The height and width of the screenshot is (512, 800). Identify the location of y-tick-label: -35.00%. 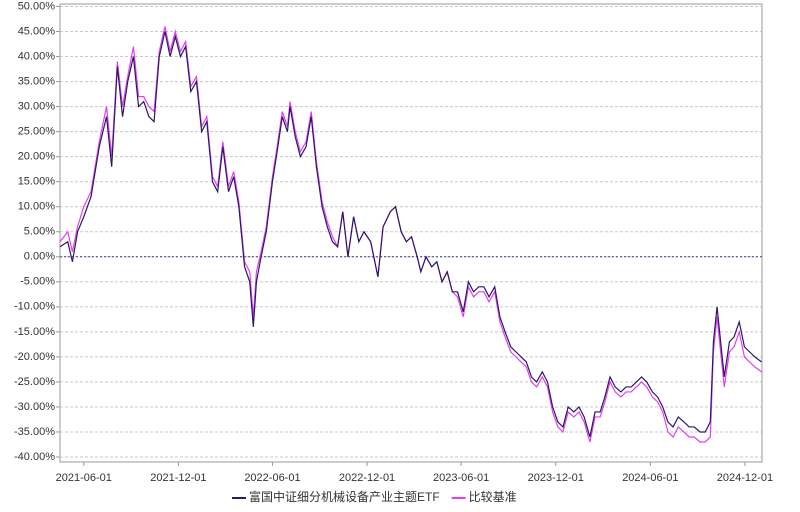
(34, 432).